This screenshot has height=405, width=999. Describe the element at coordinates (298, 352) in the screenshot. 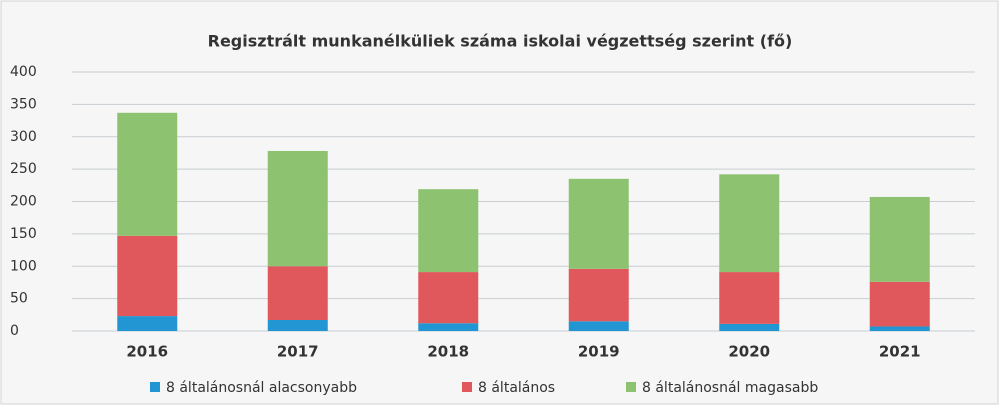

I see `x-tick-label: 2017` at that location.